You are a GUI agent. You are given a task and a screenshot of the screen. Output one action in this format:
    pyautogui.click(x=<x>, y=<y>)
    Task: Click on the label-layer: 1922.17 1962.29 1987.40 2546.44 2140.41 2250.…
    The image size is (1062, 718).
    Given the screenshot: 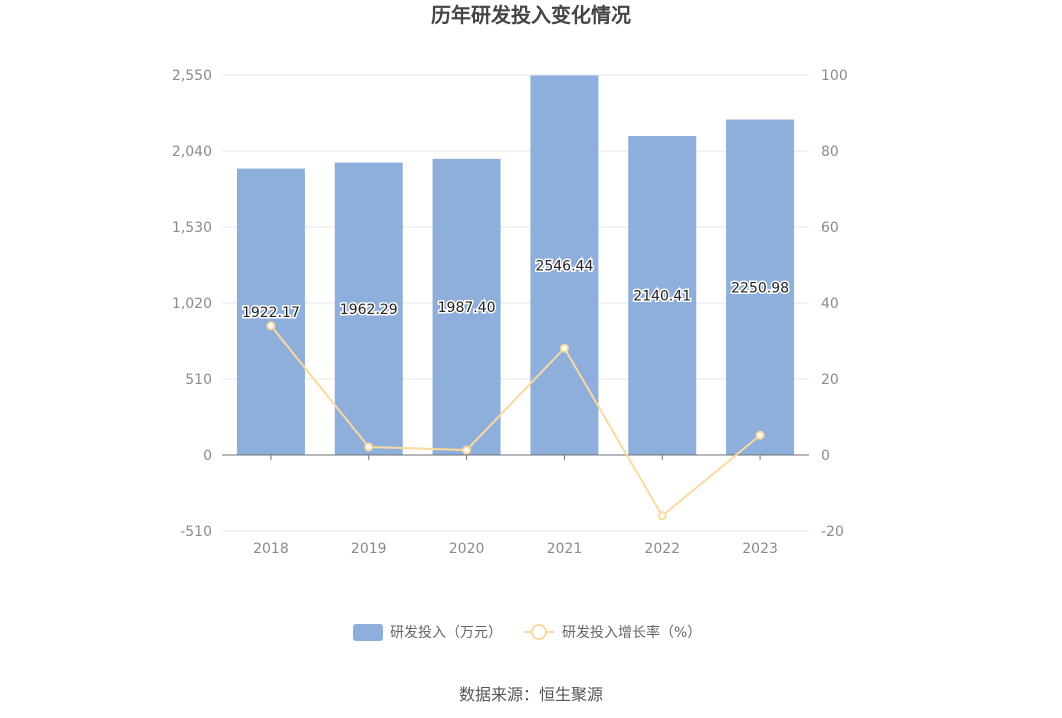 What is the action you would take?
    pyautogui.click(x=515, y=290)
    